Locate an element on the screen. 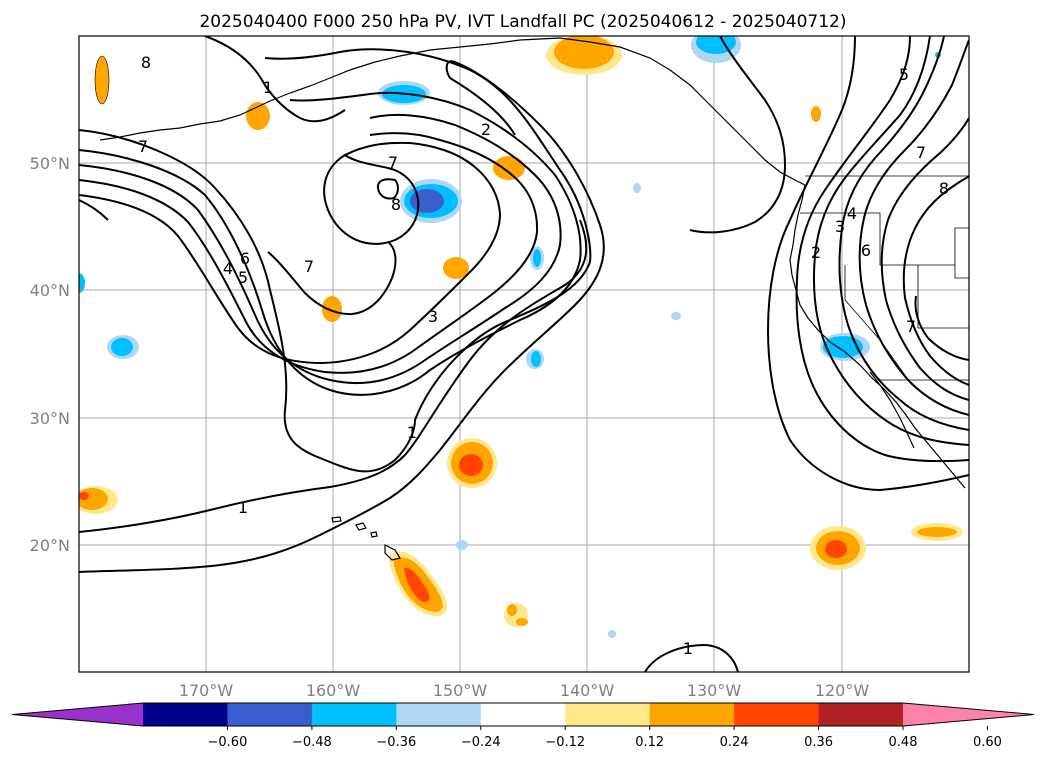 The image size is (1047, 765). colorbar-tick-label: 0.24 is located at coordinates (734, 742).